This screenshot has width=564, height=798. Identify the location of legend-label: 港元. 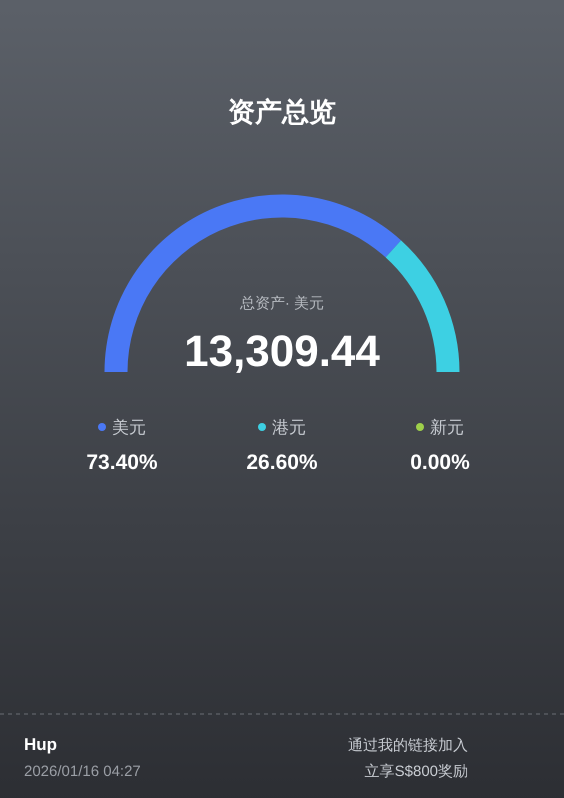
(289, 427).